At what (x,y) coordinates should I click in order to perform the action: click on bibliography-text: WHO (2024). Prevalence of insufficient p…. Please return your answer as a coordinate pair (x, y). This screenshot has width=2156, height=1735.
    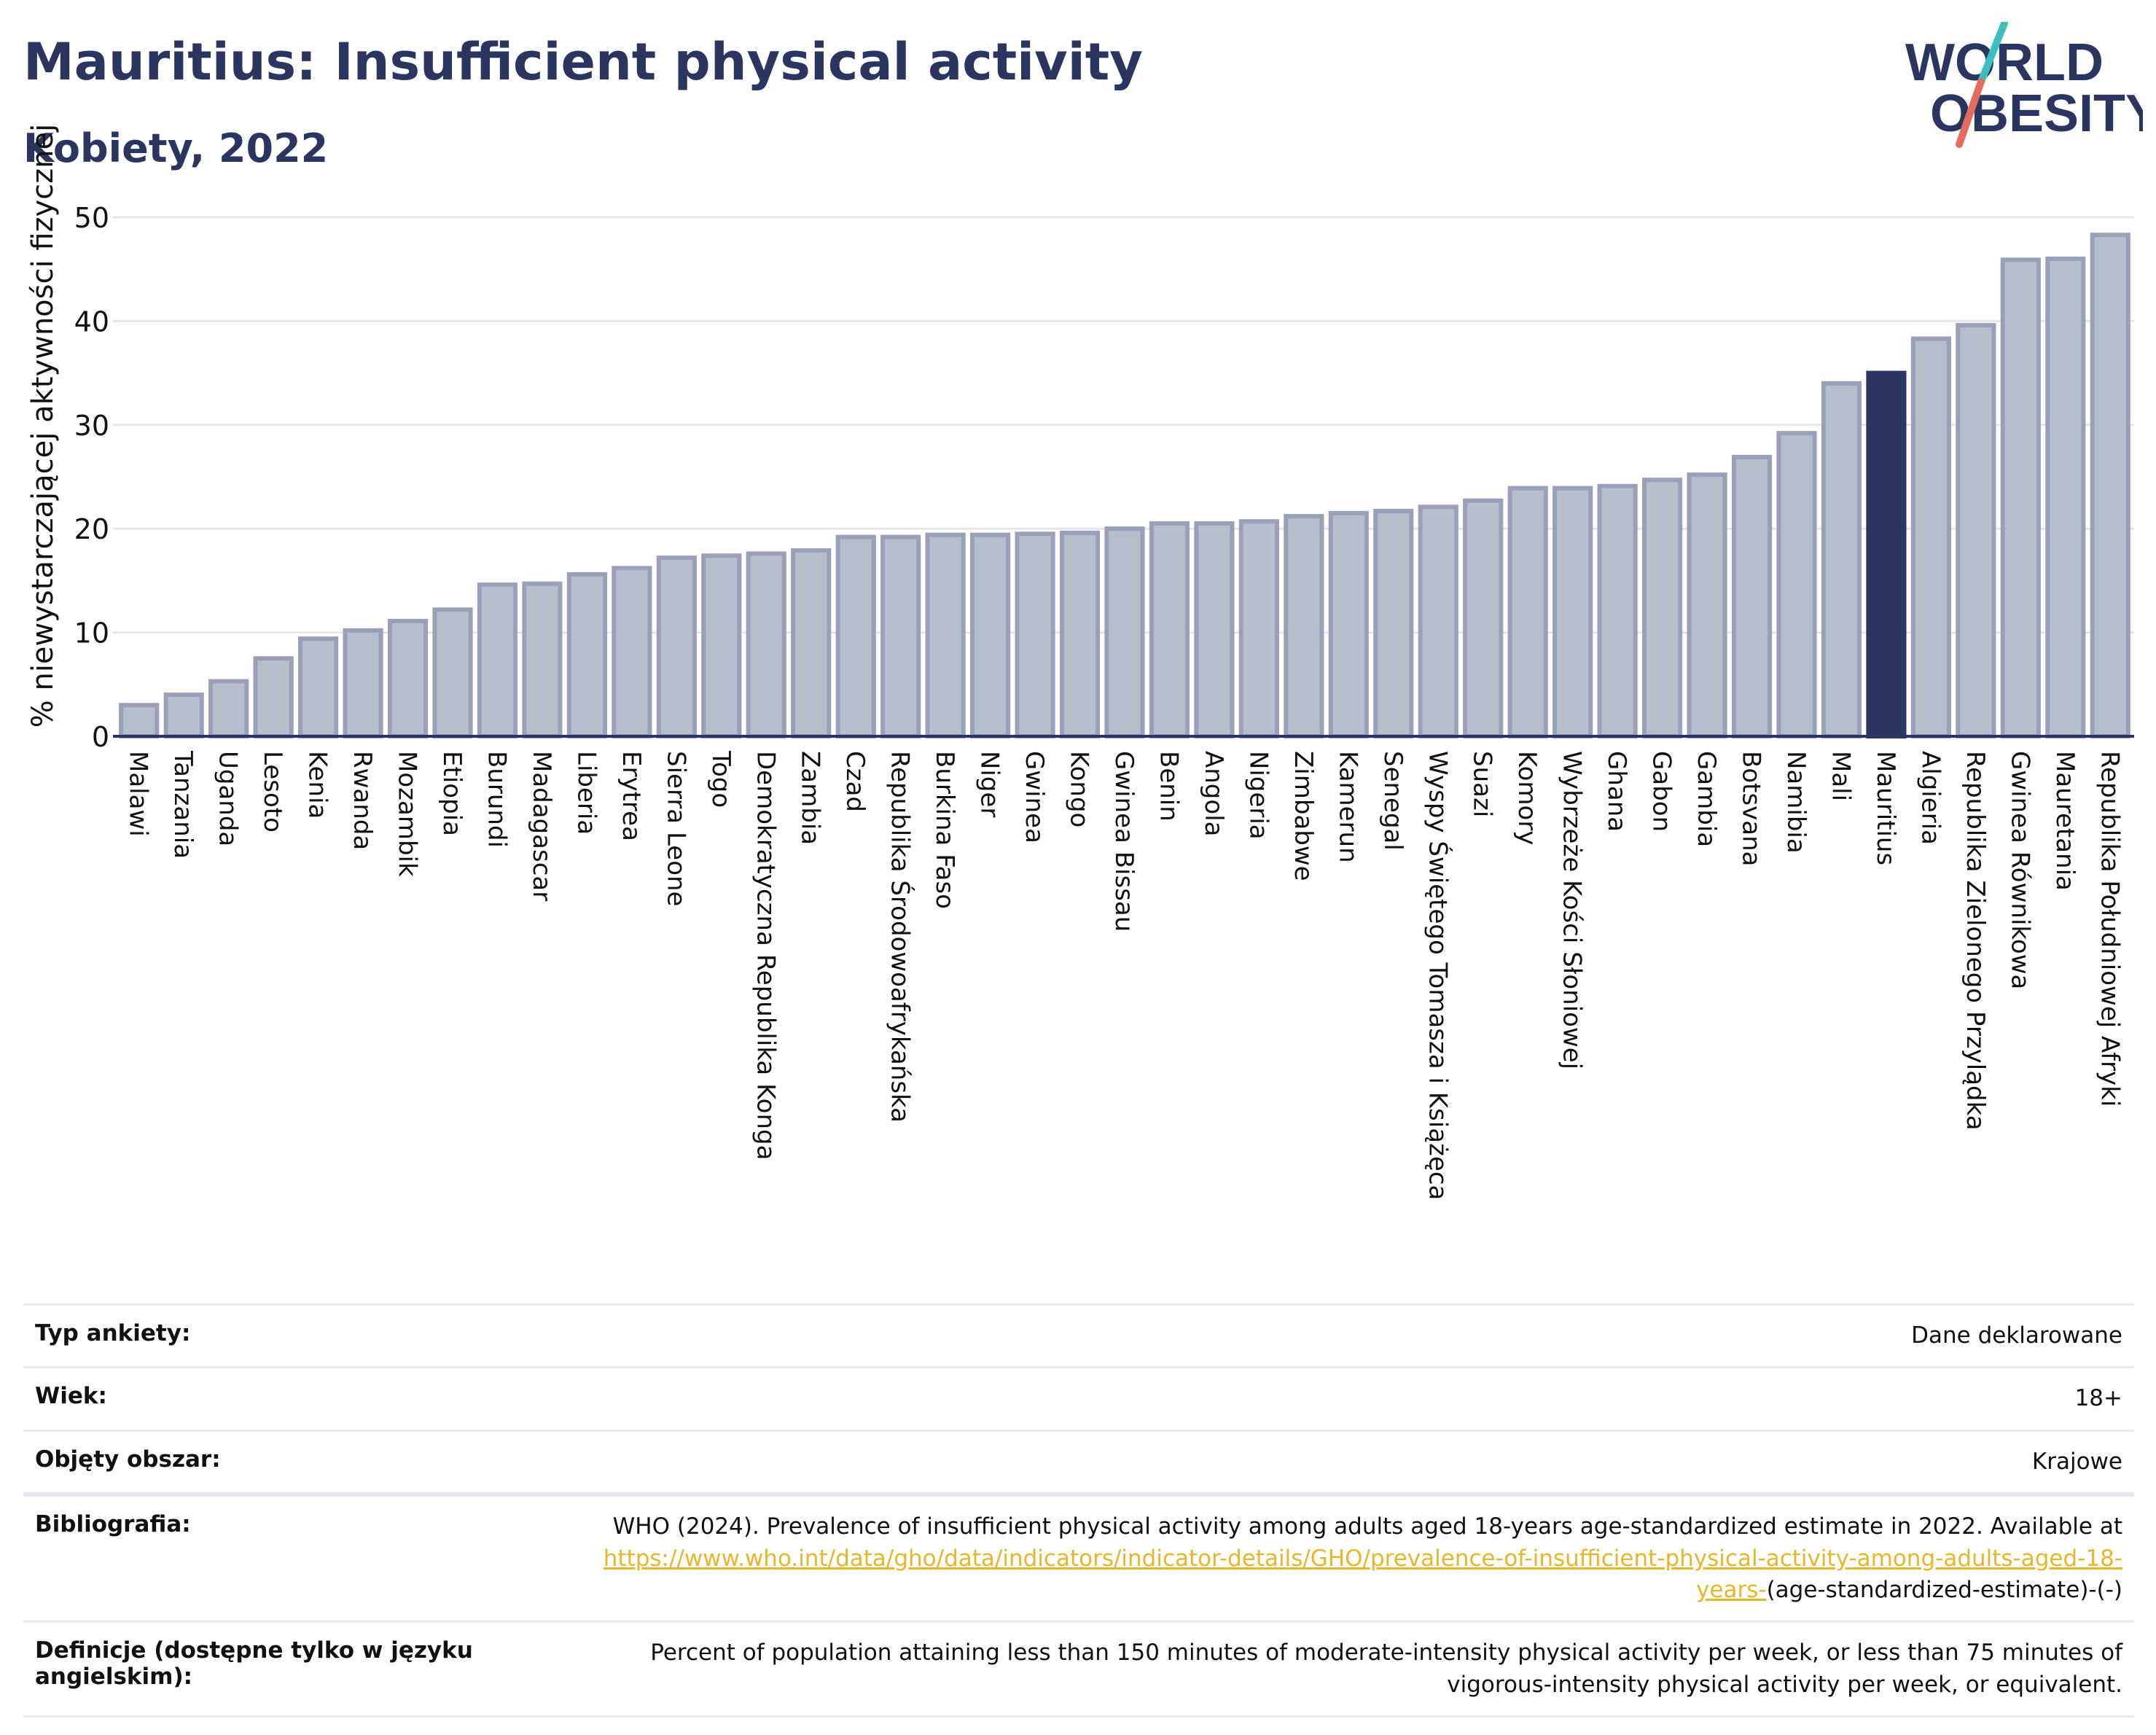
    Looking at the image, I should click on (1367, 1526).